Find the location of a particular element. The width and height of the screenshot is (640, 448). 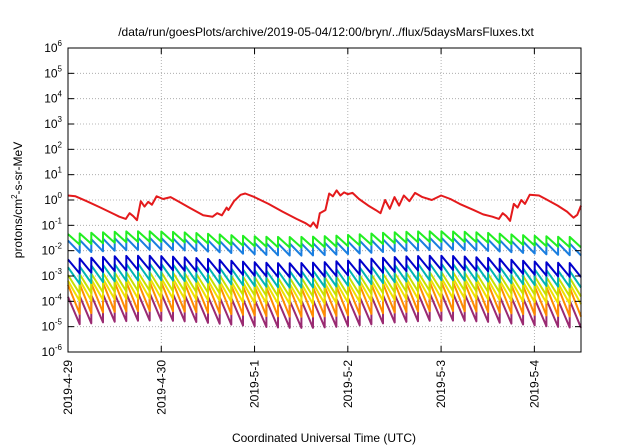

y-tick-label: 10⁻⁶ is located at coordinates (52, 351).